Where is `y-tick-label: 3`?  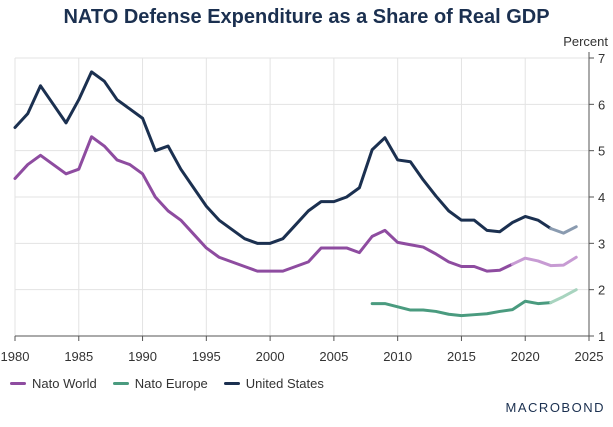
y-tick-label: 3 is located at coordinates (601, 243).